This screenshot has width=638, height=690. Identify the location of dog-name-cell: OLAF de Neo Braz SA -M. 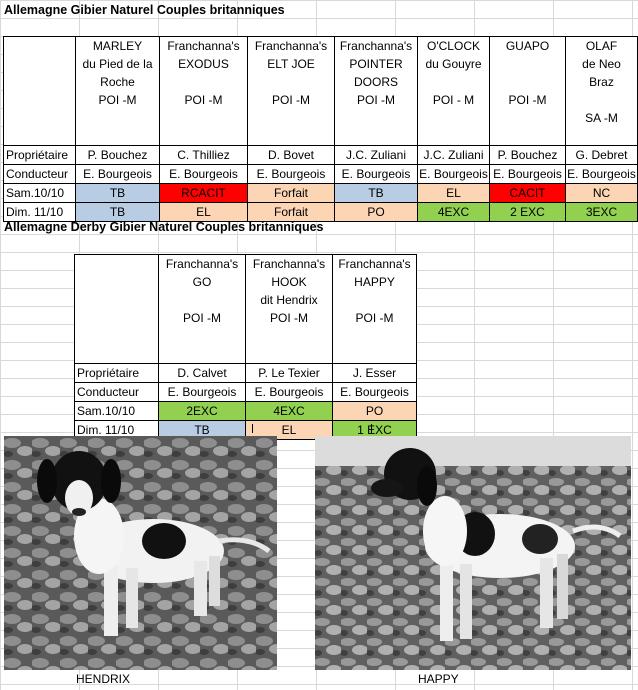
(601, 91).